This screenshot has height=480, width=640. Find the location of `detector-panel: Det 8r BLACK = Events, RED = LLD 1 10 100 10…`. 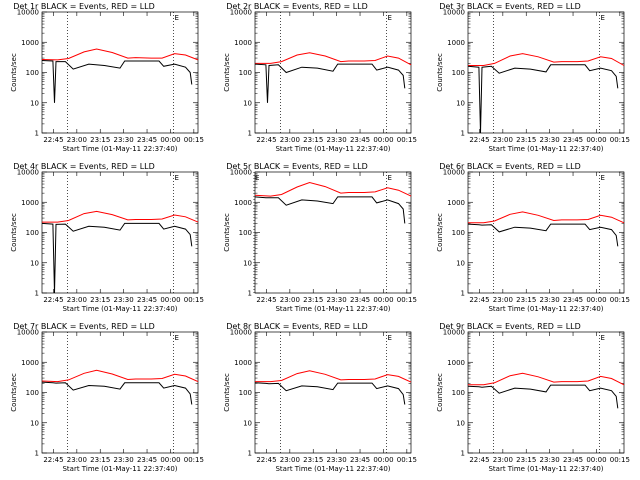

detector-panel: Det 8r BLACK = Events, RED = LLD 1 10 100 10… is located at coordinates (319, 400).